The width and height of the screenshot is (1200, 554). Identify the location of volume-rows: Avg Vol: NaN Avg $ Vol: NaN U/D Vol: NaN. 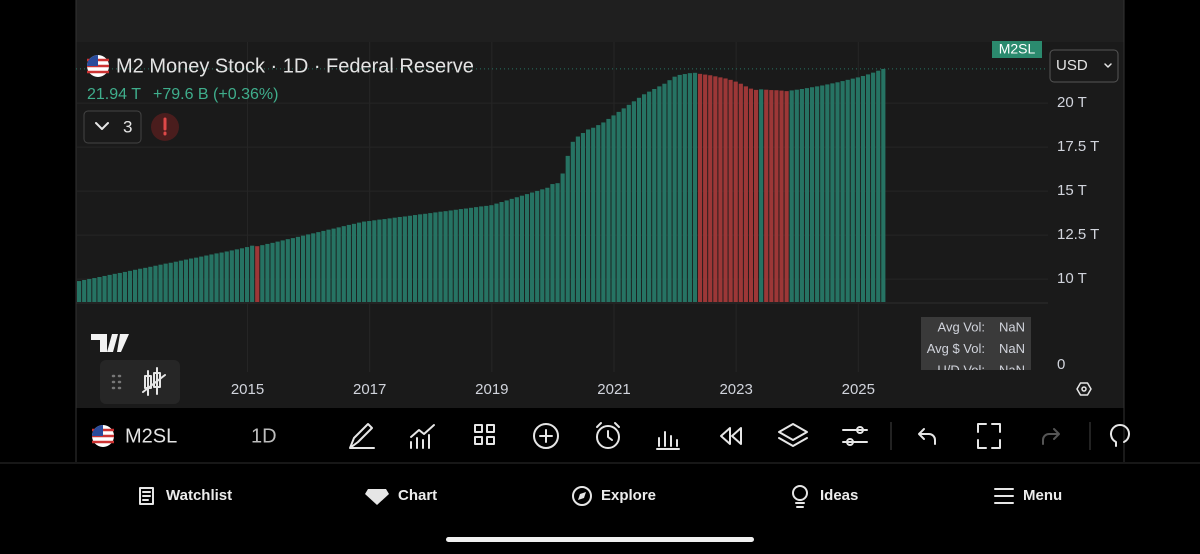
(976, 348).